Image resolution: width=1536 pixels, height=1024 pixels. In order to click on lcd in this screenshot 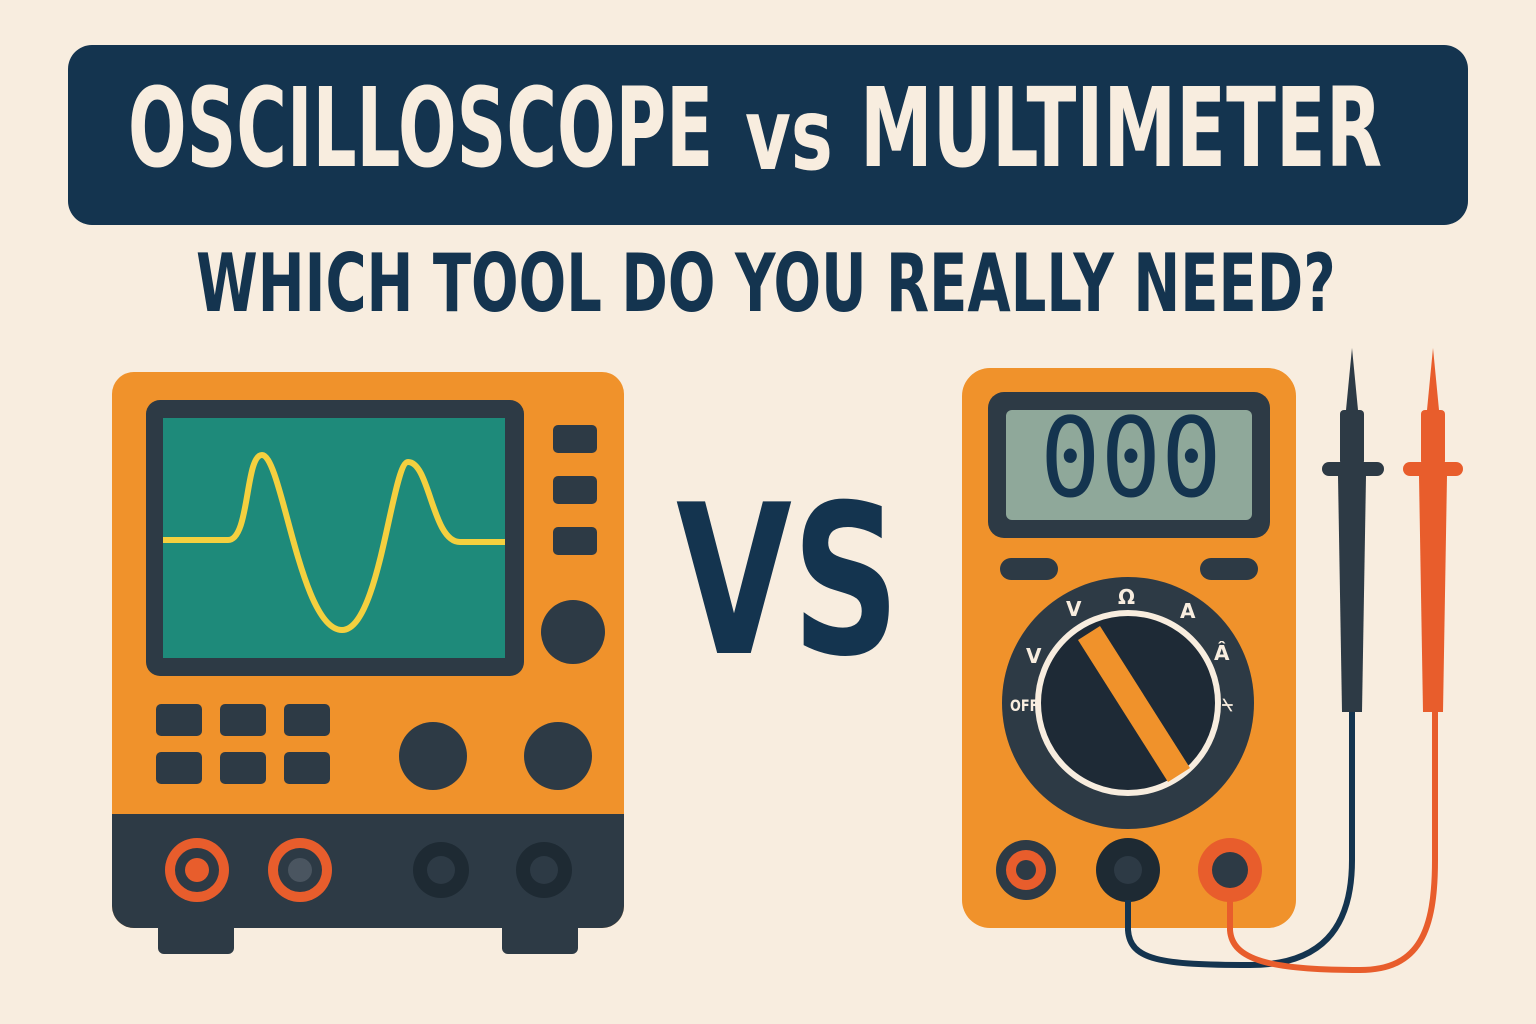, I will do `click(1129, 465)`.